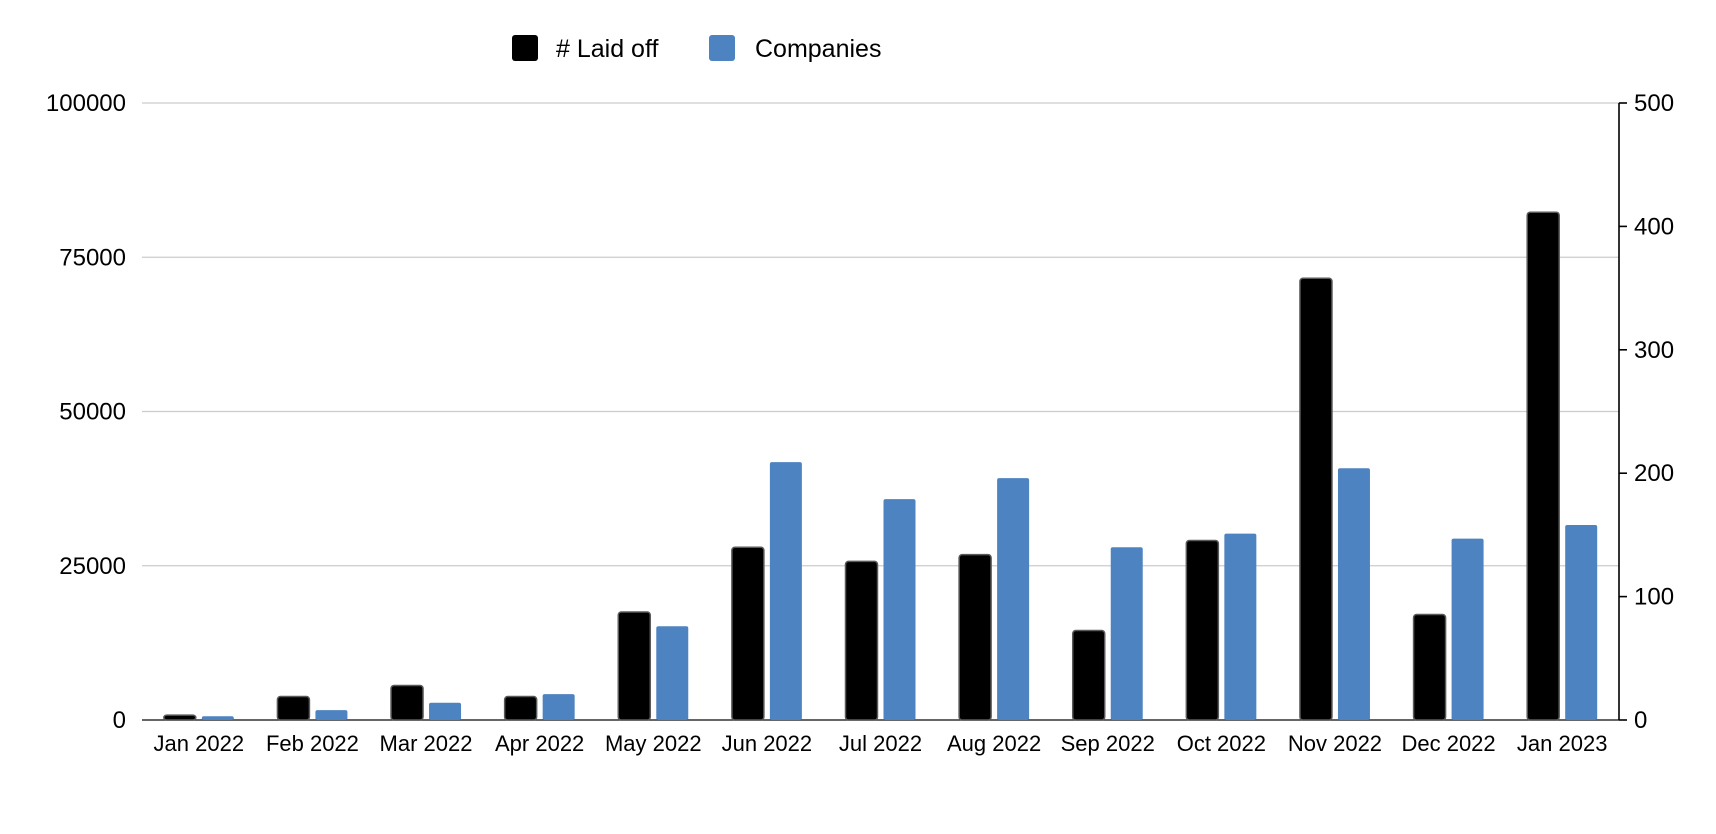  I want to click on category-label: Jul 2022, so click(880, 743).